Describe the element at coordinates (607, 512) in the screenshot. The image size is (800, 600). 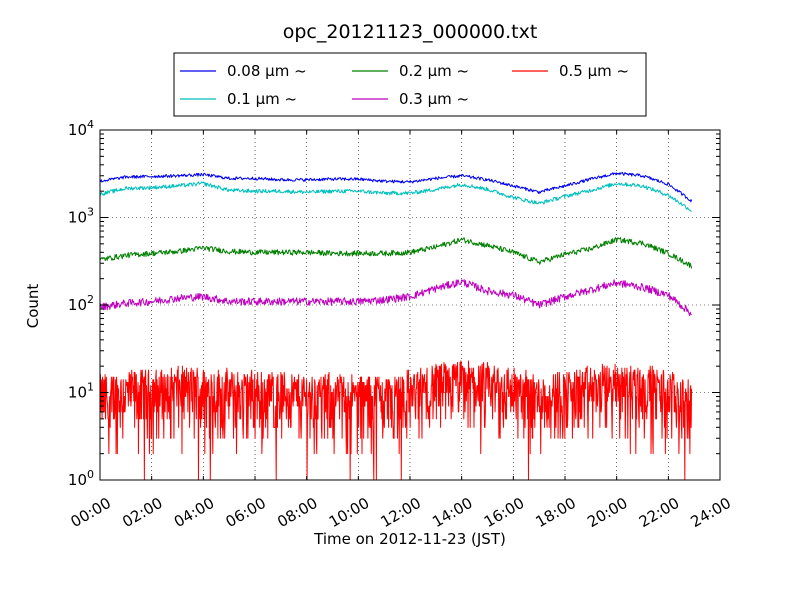
I see `x-tick-label: 20:00` at that location.